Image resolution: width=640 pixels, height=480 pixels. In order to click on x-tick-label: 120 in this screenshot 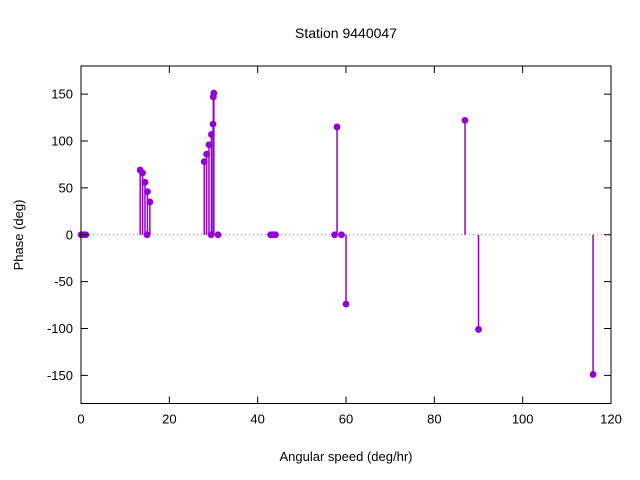, I will do `click(611, 419)`.